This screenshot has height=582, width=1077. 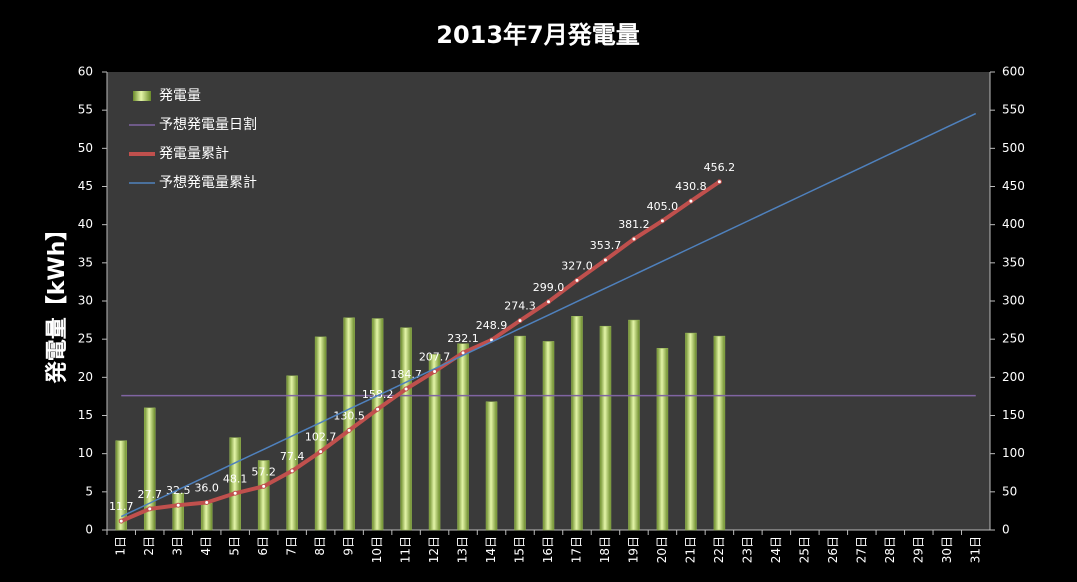 What do you see at coordinates (180, 96) in the screenshot?
I see `legend-label: 発電量` at bounding box center [180, 96].